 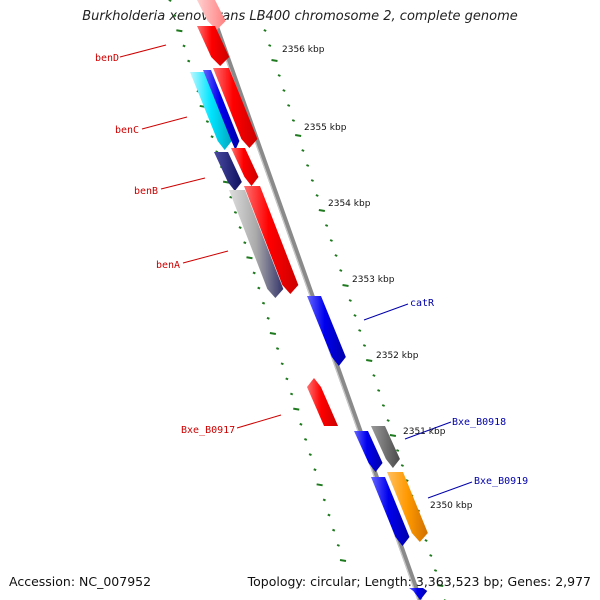 I want to click on Bxe_B0919-orange-feature, so click(x=407, y=507).